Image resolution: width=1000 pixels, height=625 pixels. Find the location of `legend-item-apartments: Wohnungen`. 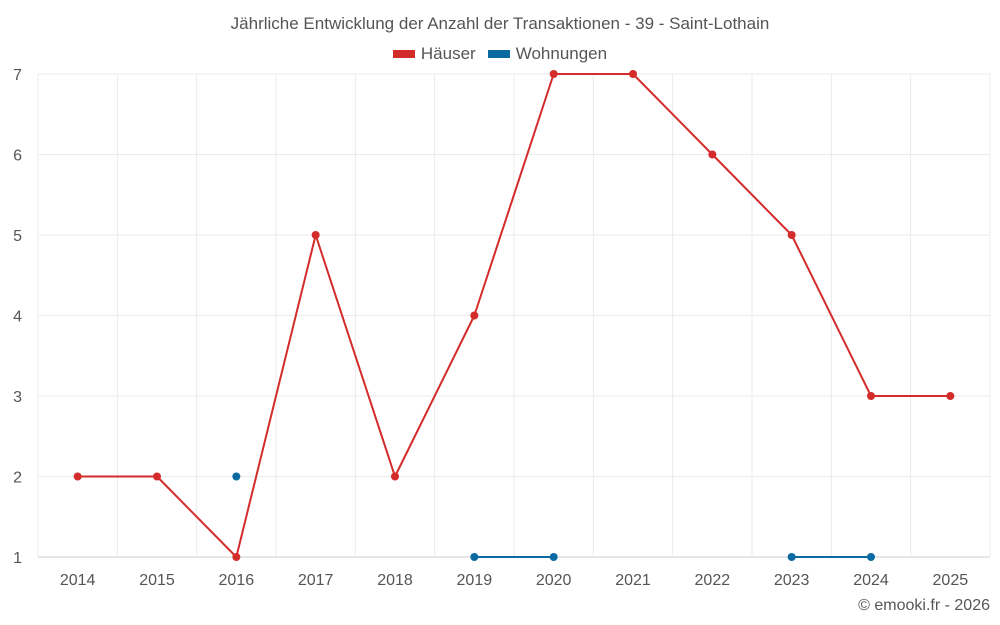

legend-item-apartments: Wohnungen is located at coordinates (547, 54).